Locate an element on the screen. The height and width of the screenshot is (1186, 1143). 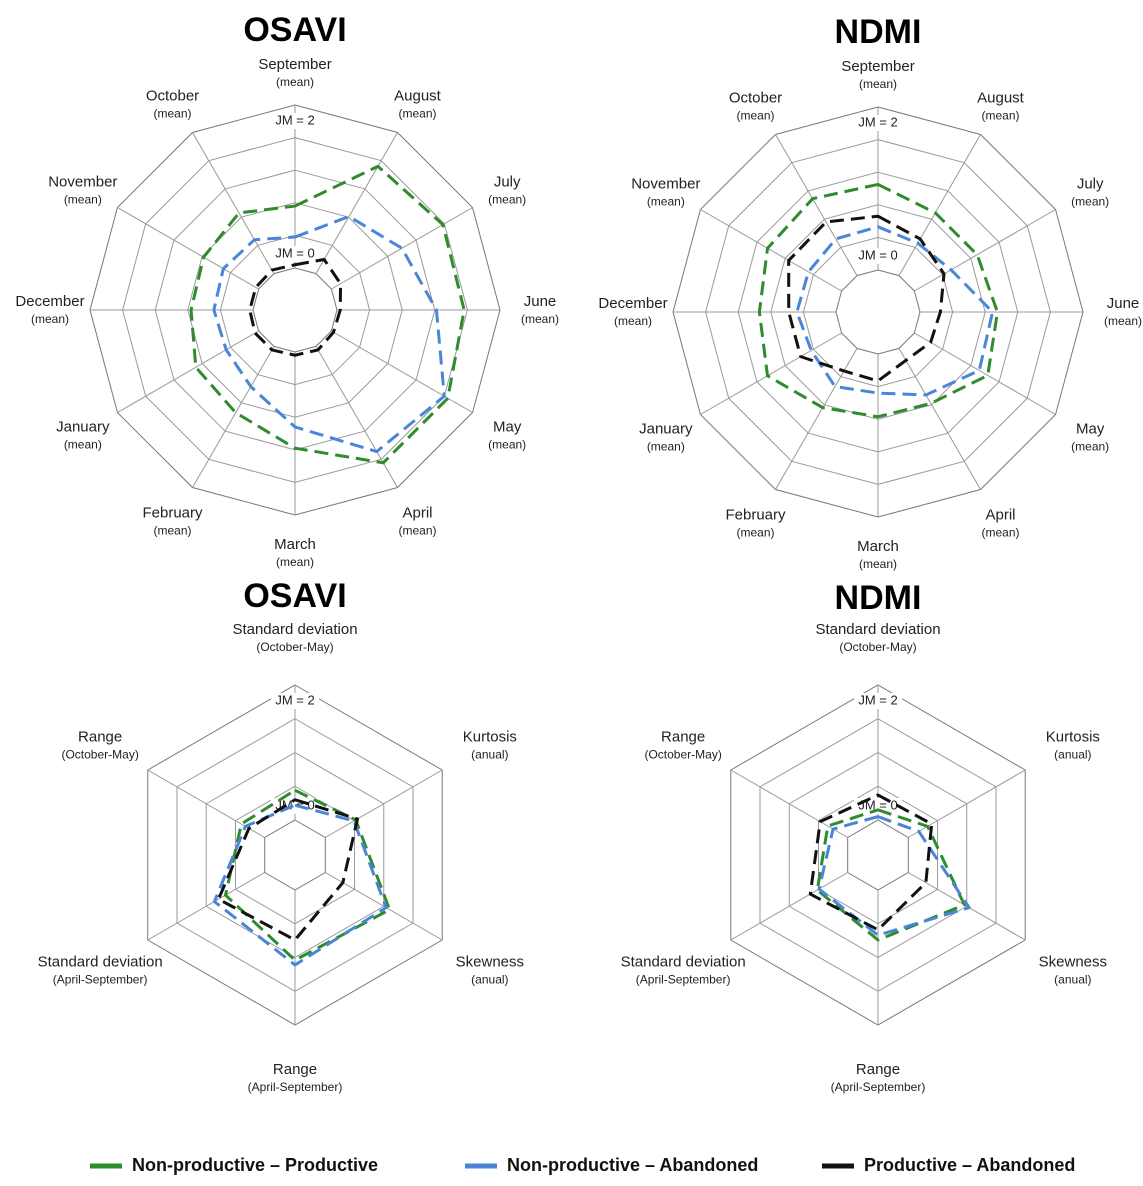
legend-label: Non-productive – Abandoned is located at coordinates (632, 1165).